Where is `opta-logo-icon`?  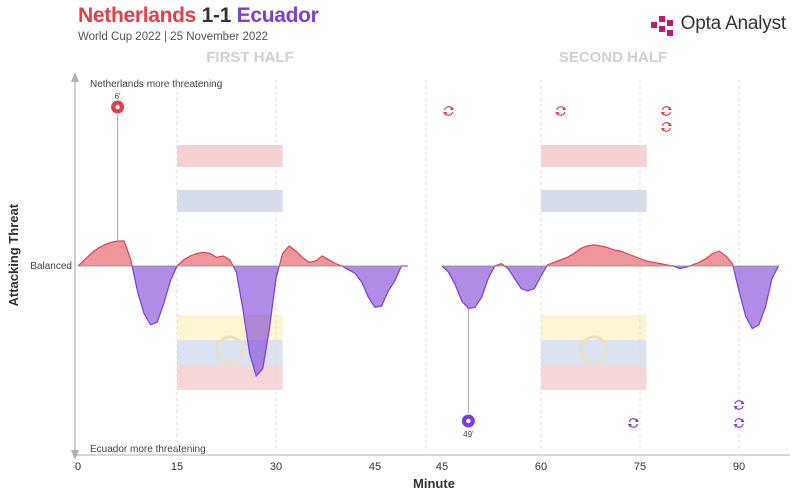
opta-logo-icon is located at coordinates (661, 26).